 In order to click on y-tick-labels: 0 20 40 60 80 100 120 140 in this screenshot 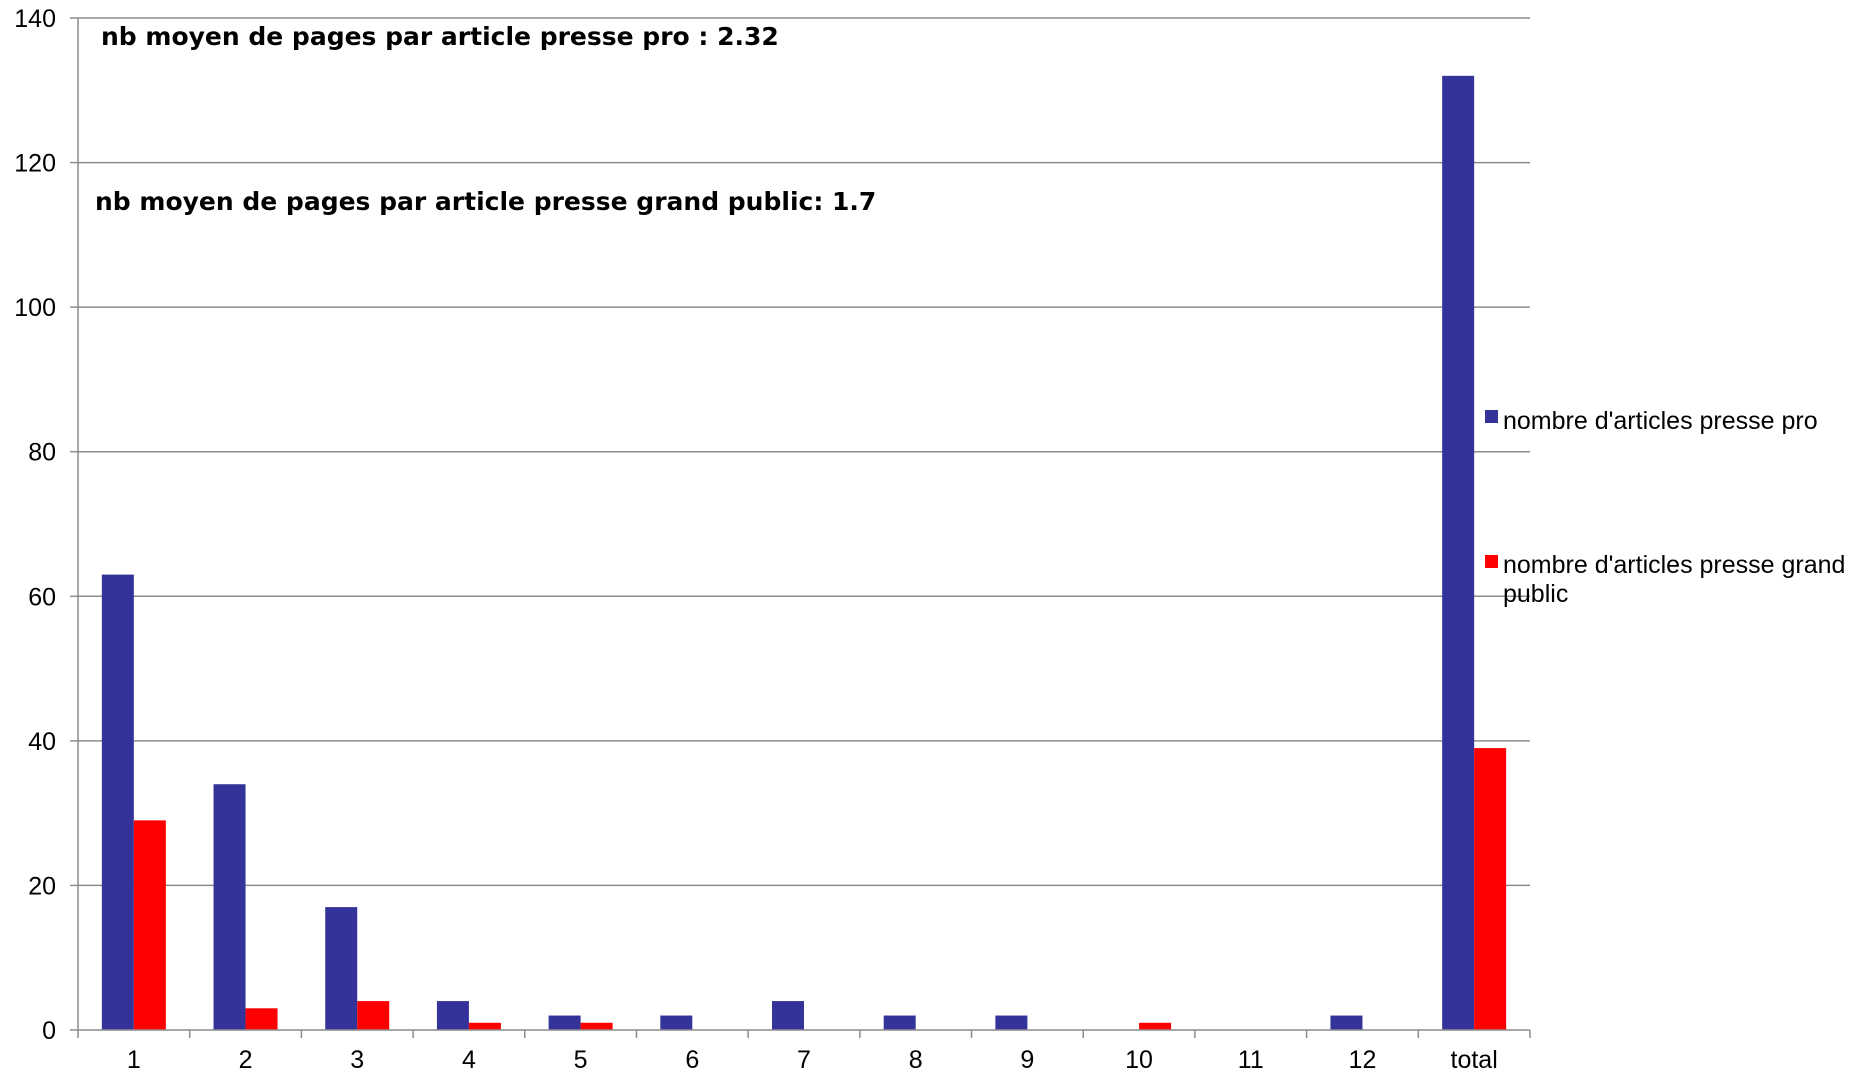, I will do `click(35, 525)`.